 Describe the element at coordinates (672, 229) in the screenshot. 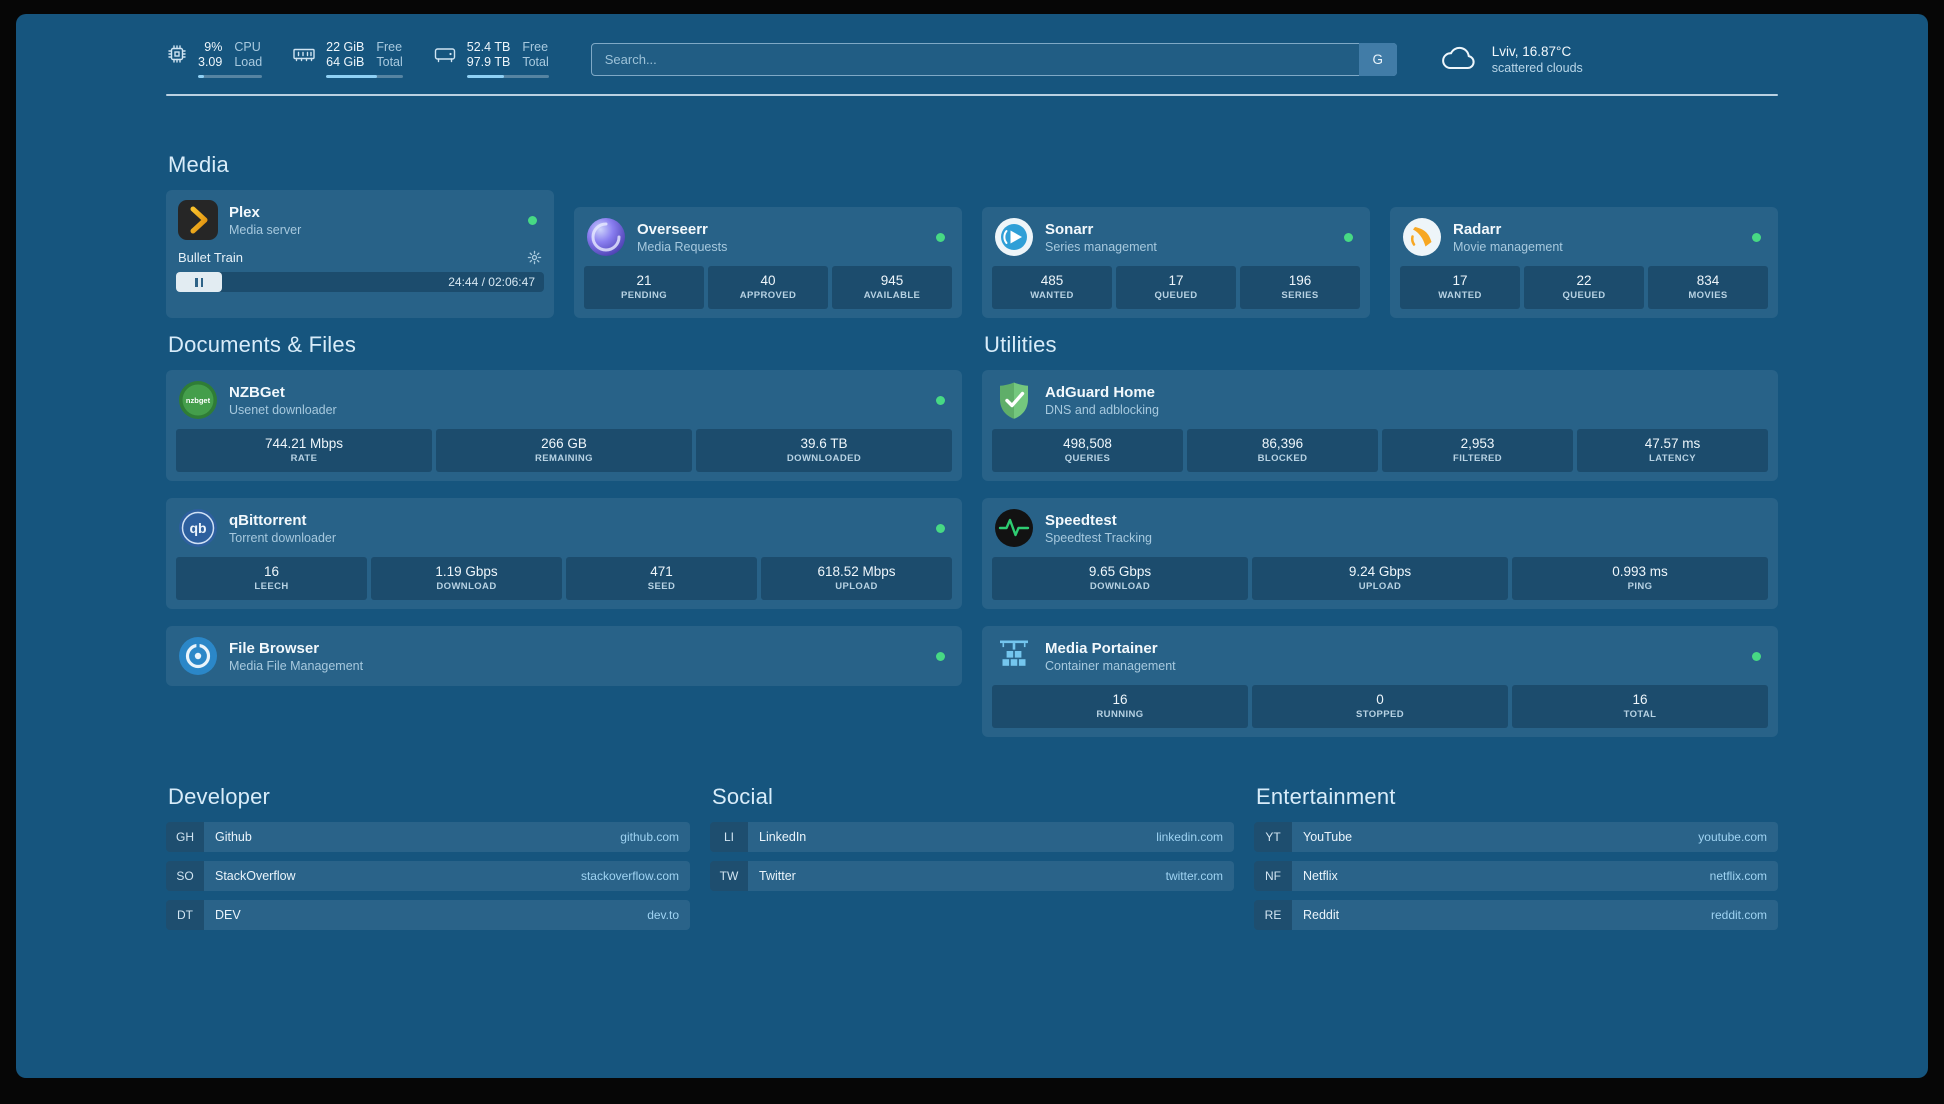

I see `service-name: Overseerr` at that location.